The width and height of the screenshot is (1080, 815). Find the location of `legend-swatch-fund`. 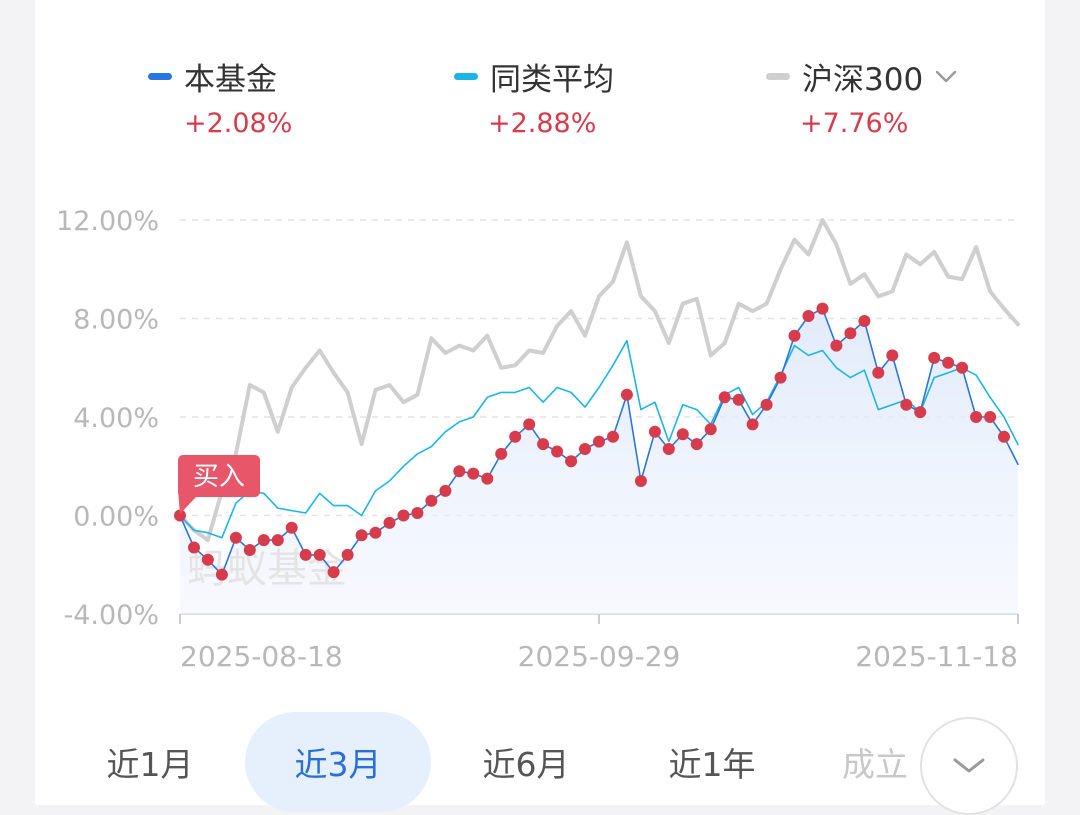

legend-swatch-fund is located at coordinates (160, 76).